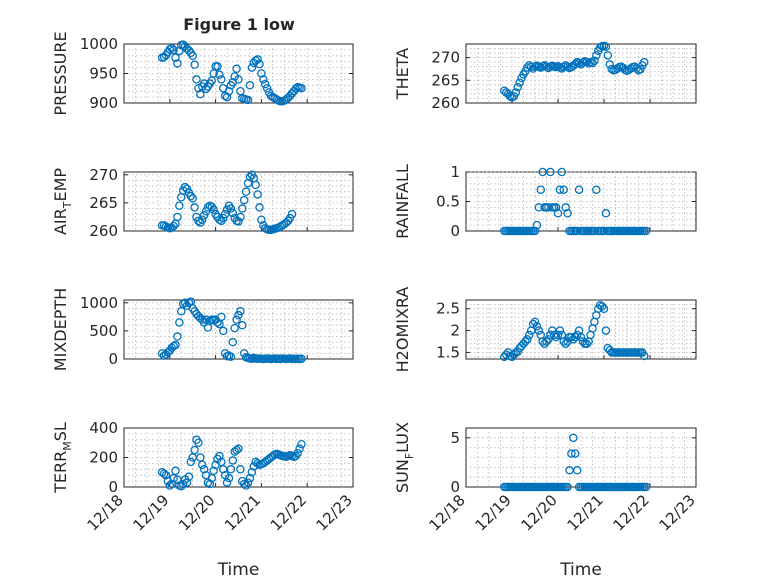 This screenshot has width=778, height=583. I want to click on ylabel-sub: T, so click(67, 205).